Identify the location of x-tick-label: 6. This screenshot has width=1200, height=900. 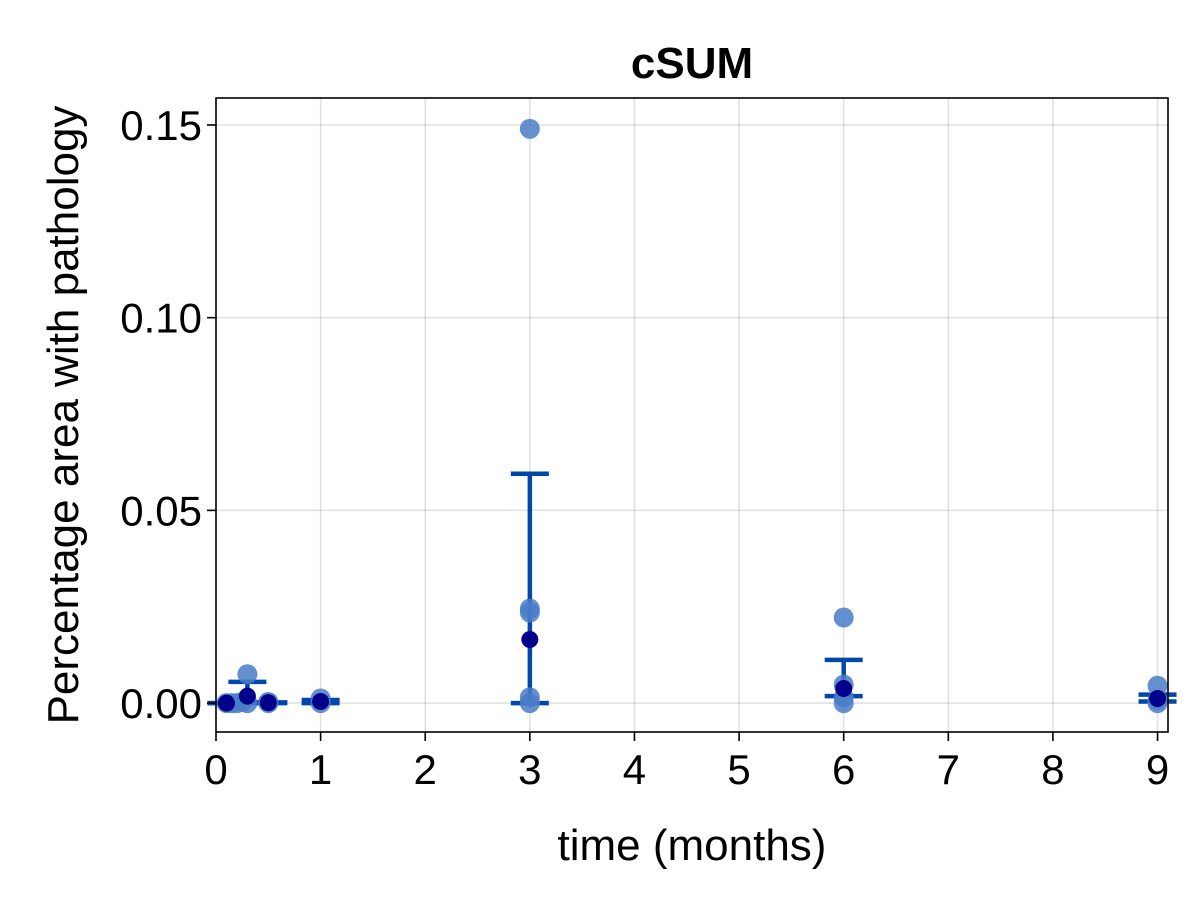
(843, 769).